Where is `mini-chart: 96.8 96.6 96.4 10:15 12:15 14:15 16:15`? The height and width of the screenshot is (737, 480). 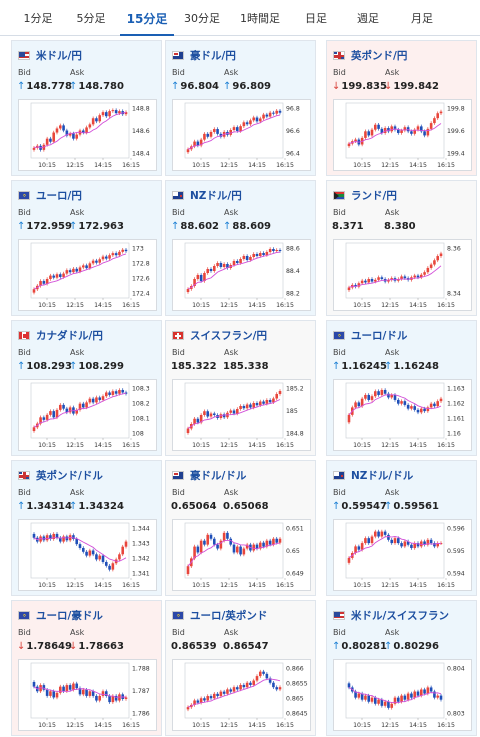 mini-chart: 96.8 96.6 96.4 10:15 12:15 14:15 16:15 is located at coordinates (241, 135).